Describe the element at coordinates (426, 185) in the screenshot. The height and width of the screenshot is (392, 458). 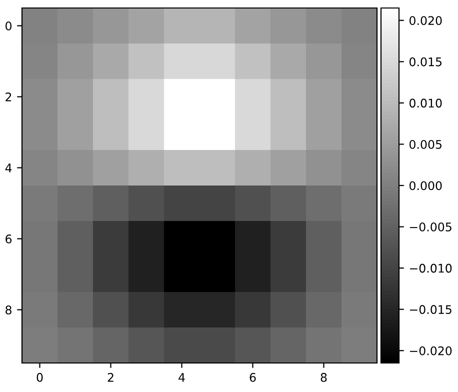
I see `color-bar-label: 0.000` at that location.